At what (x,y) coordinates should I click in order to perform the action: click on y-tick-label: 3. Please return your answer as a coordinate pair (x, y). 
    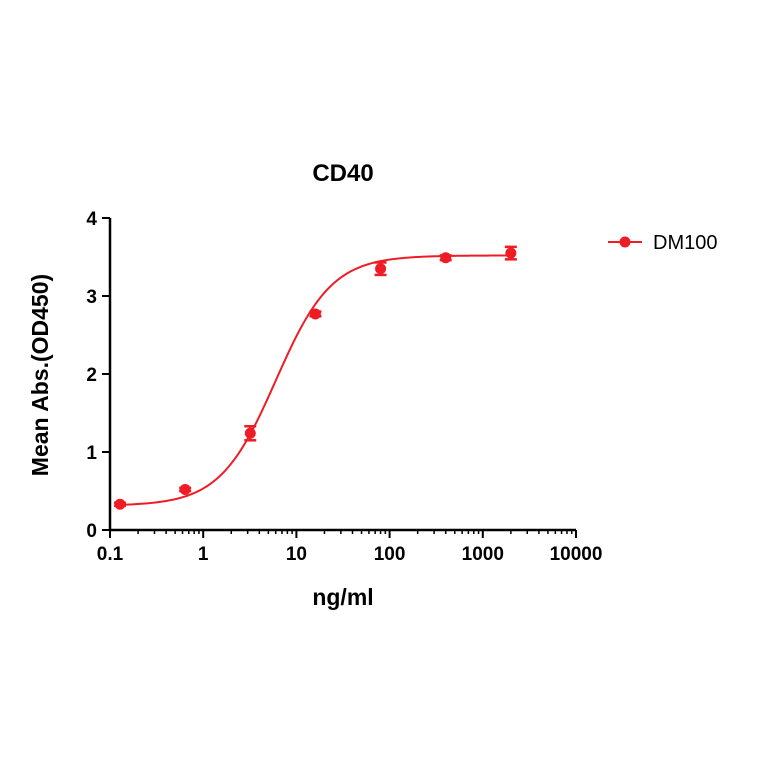
    Looking at the image, I should click on (91, 297).